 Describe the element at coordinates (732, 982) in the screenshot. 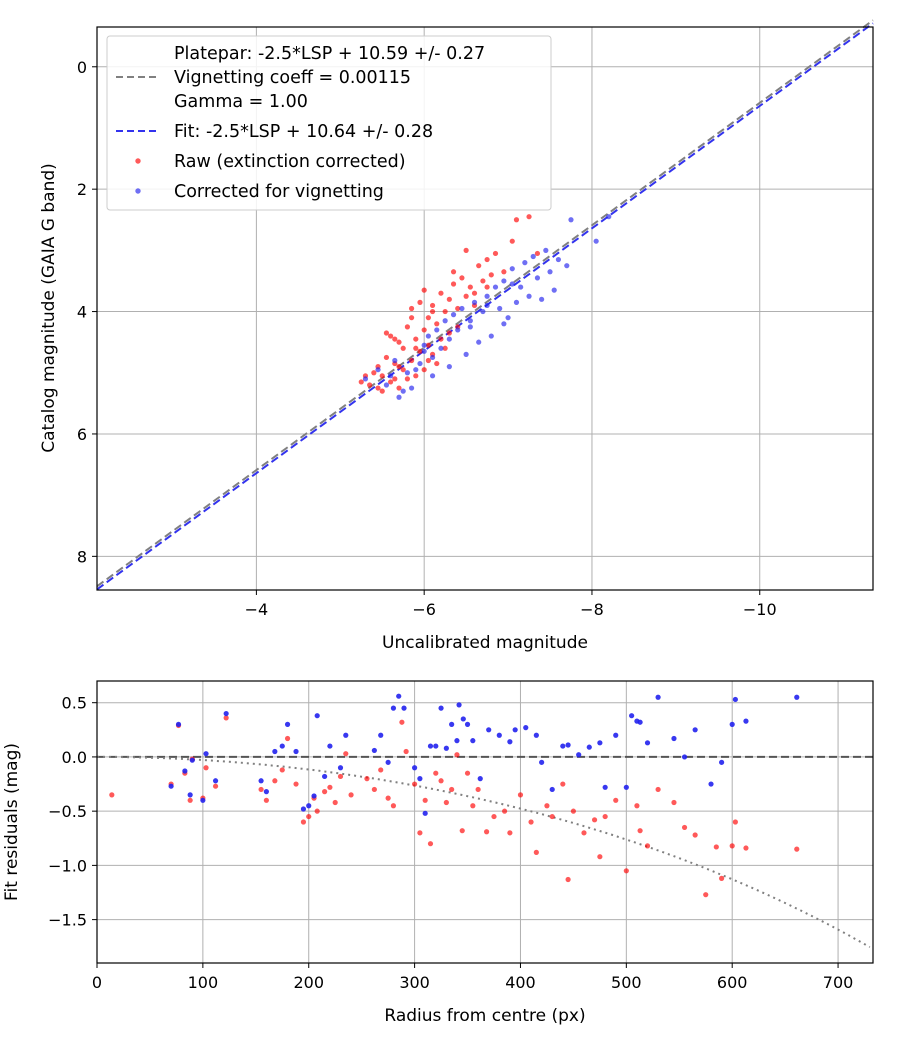

I see `bottom-x-tick-label: 600` at that location.